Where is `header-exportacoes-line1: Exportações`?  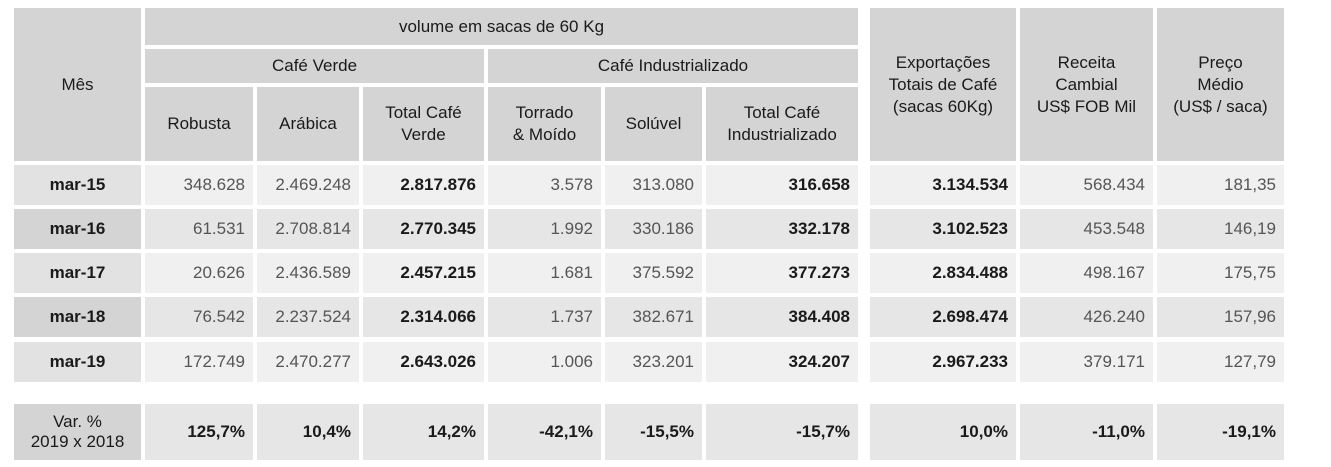
header-exportacoes-line1: Exportações is located at coordinates (943, 62).